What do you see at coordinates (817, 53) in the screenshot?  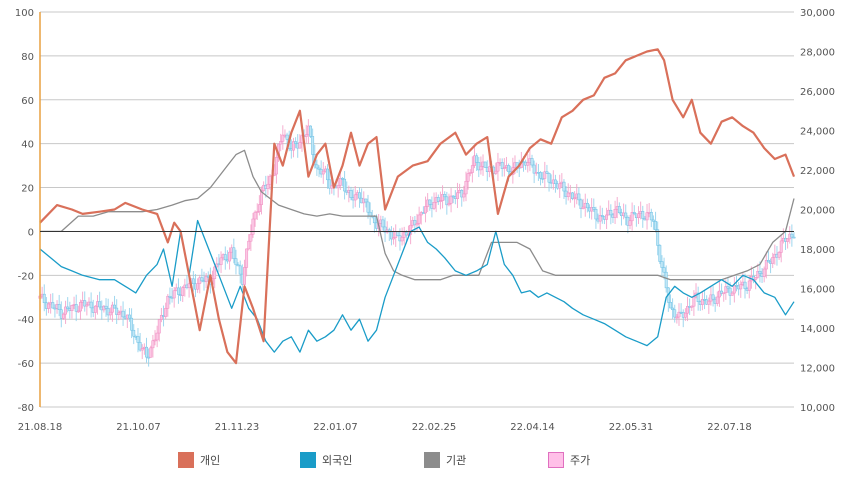 I see `right-tick-label-1: 28,000` at bounding box center [817, 53].